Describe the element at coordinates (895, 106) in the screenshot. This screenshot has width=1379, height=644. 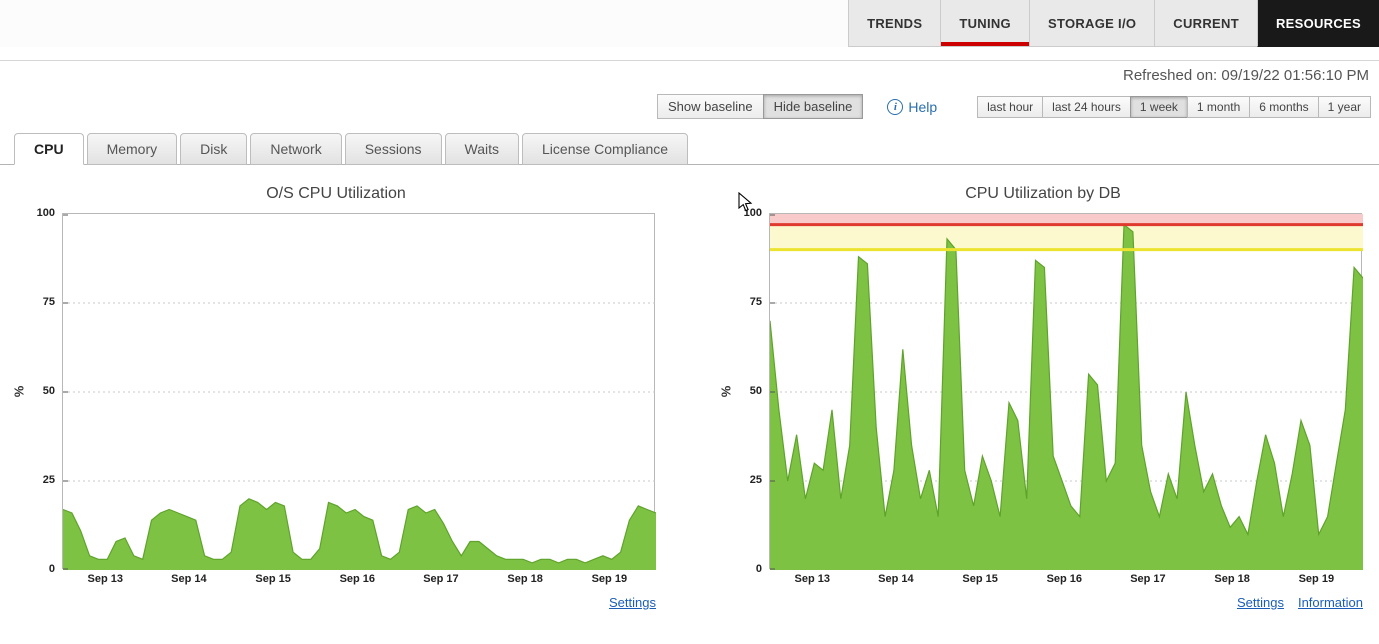
I see `info-icon: i` at that location.